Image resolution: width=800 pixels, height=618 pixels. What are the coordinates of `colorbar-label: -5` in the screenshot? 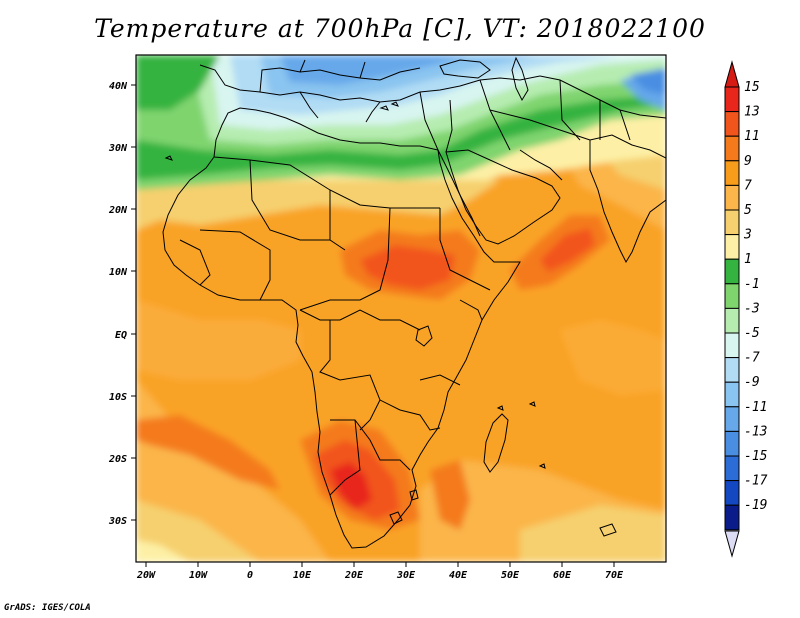 It's located at (752, 333).